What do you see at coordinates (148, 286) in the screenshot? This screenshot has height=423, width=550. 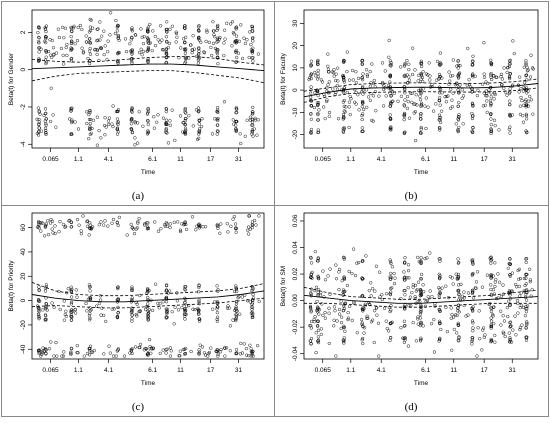 I see `scatter-points` at bounding box center [148, 286].